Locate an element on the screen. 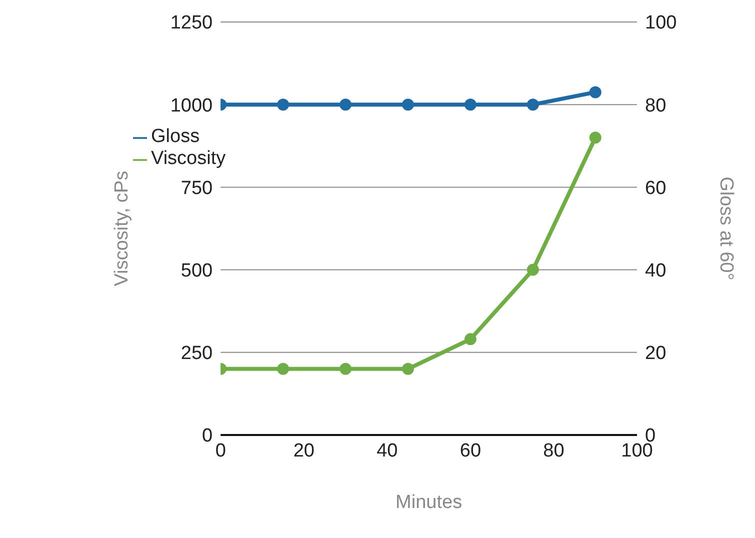  x-tick-label: 20 is located at coordinates (303, 451).